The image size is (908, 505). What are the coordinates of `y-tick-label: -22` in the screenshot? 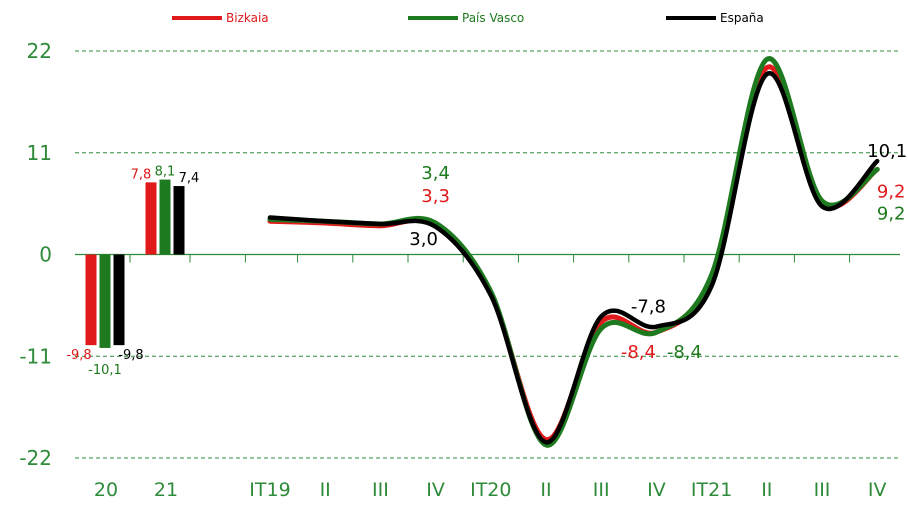 It's located at (35, 458).